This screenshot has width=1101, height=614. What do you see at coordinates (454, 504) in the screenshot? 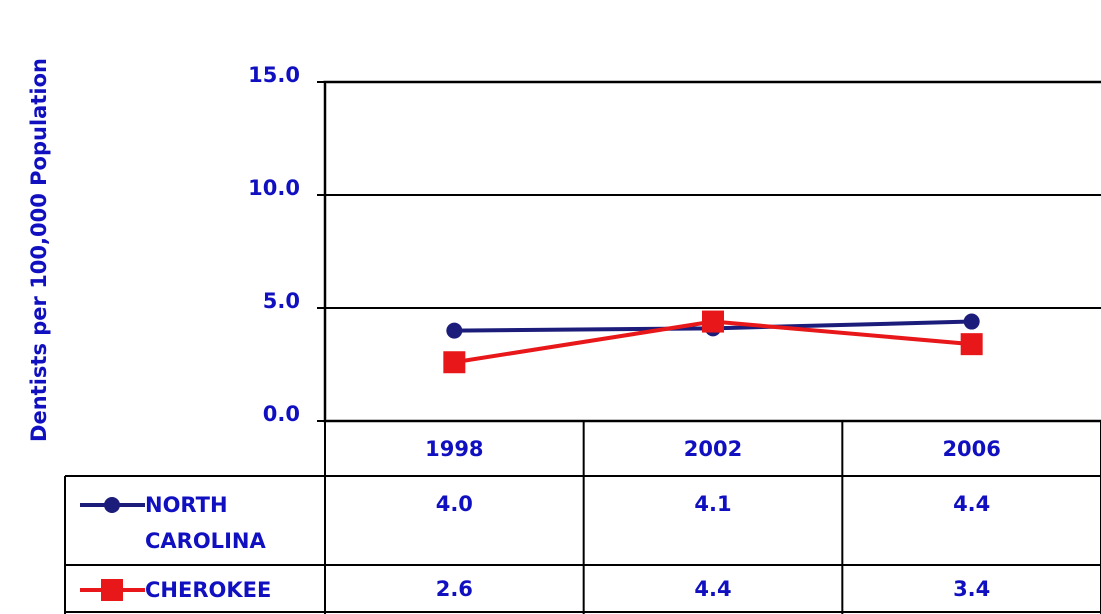
I see `data-label: 4.0` at bounding box center [454, 504].